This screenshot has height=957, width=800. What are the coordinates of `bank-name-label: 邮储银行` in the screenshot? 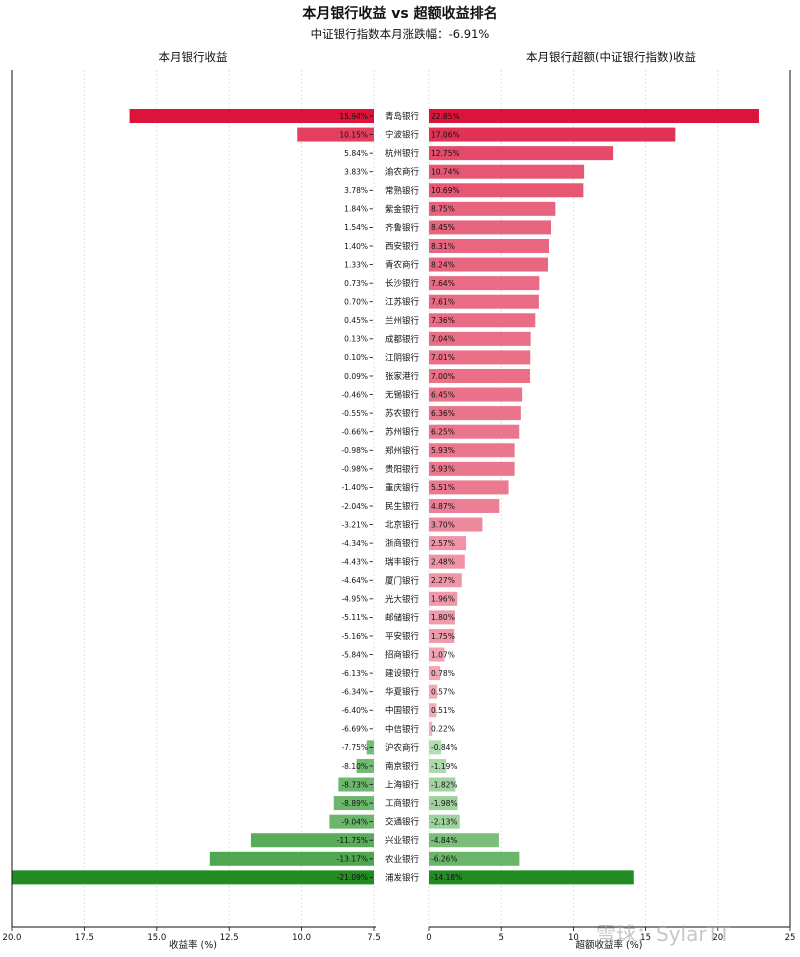 It's located at (402, 617).